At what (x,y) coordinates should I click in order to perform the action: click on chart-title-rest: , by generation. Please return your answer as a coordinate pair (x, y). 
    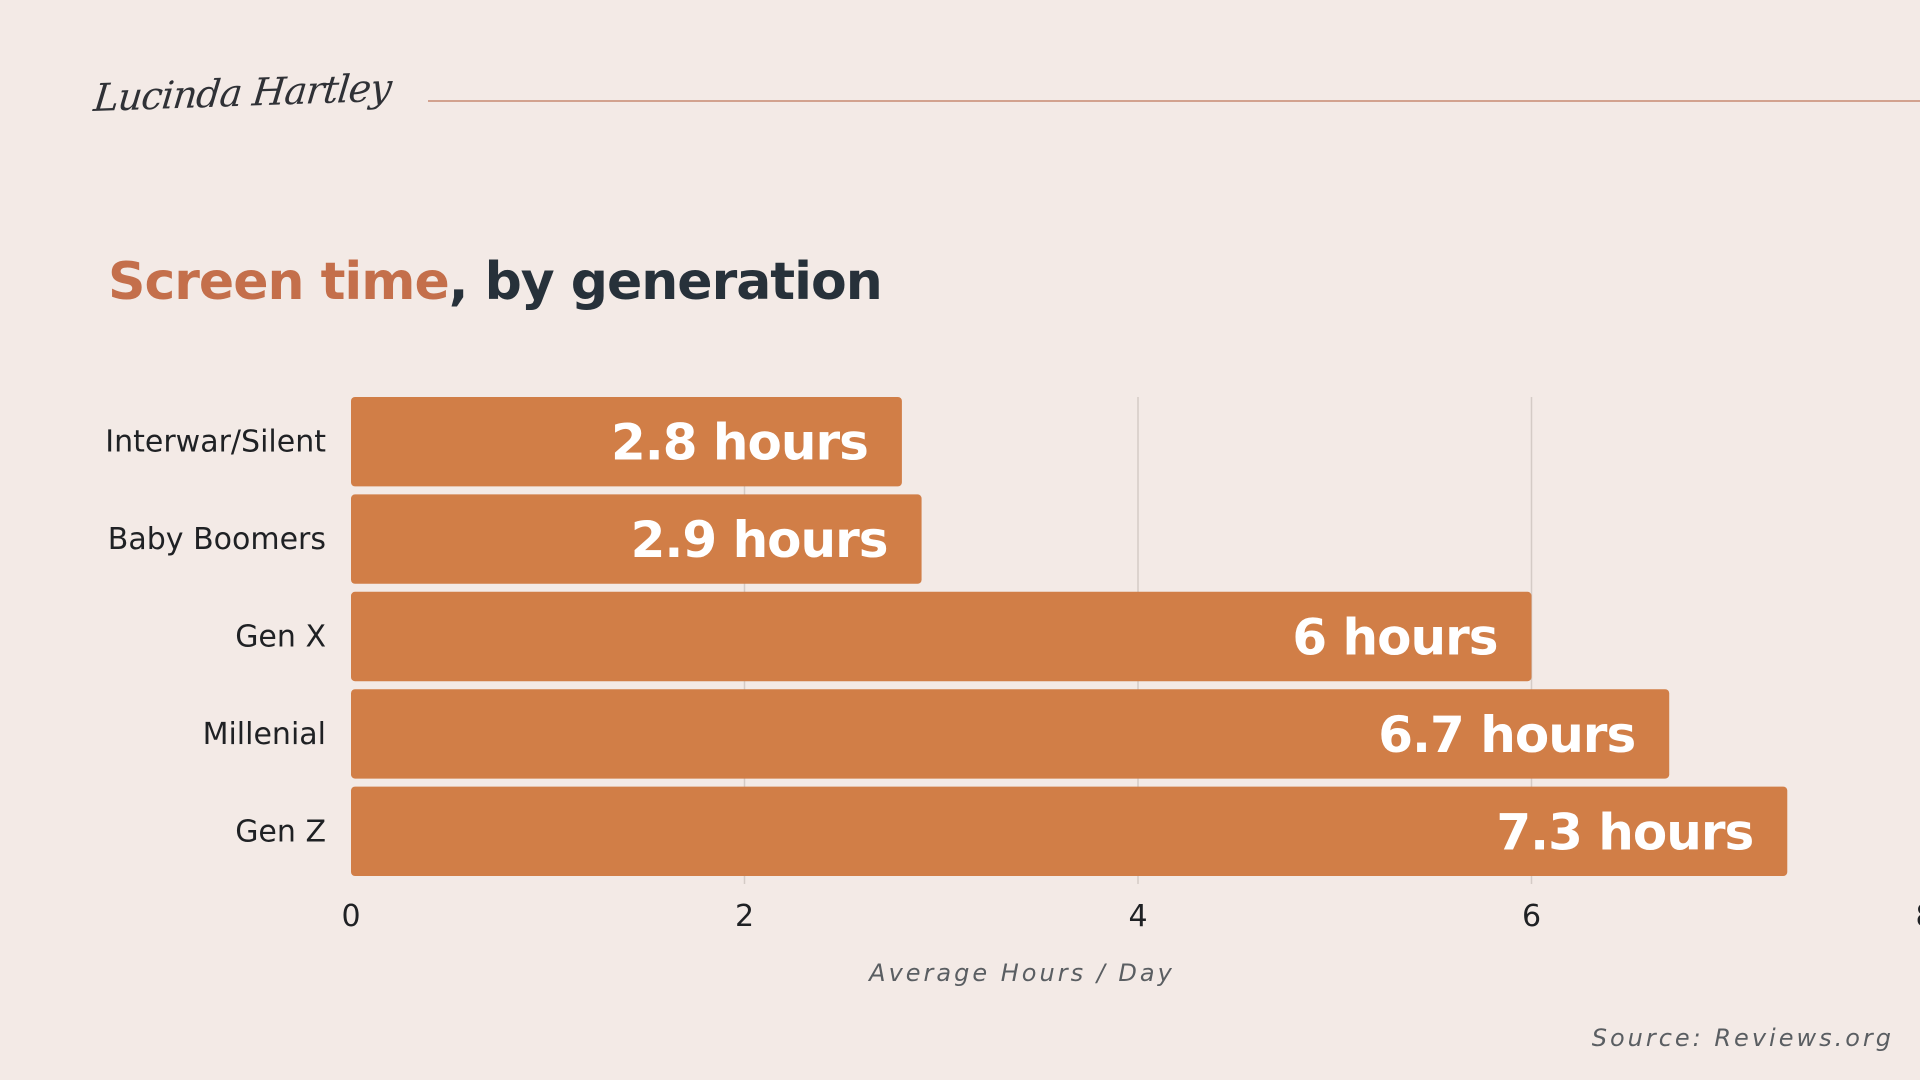
    Looking at the image, I should click on (665, 282).